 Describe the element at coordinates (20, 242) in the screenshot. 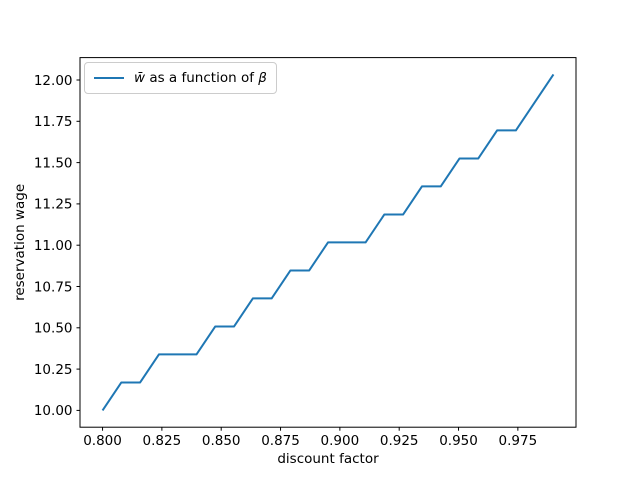

I see `y-axis-label: reservation wage` at that location.